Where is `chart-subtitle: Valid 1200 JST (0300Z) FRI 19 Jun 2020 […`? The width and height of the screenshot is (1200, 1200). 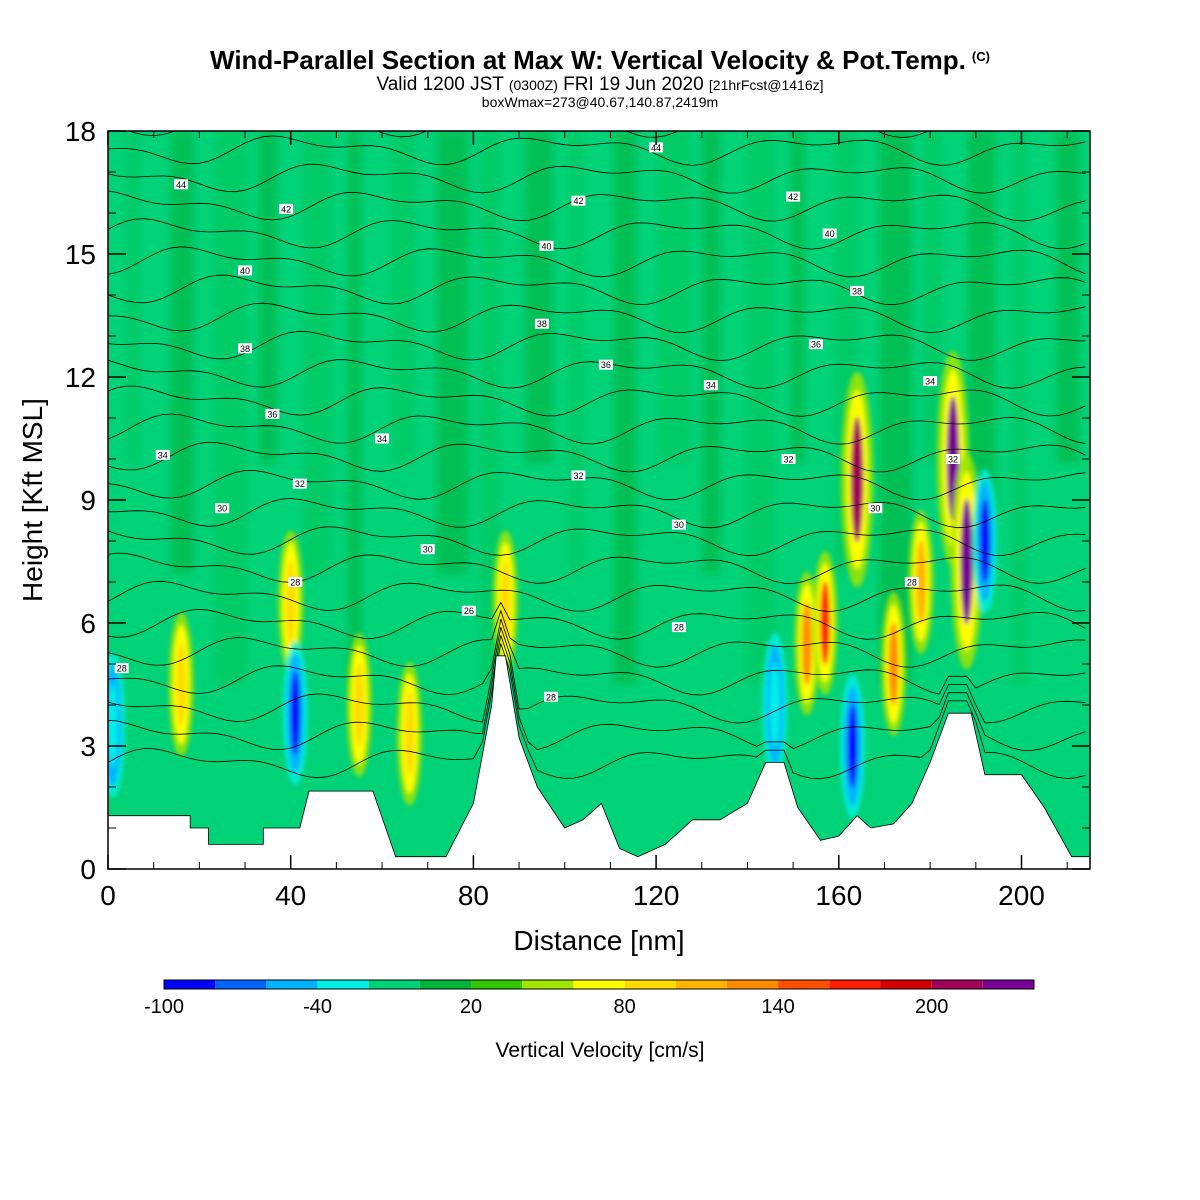
chart-subtitle: Valid 1200 JST (0300Z) FRI 19 Jun 2020 [… is located at coordinates (600, 84).